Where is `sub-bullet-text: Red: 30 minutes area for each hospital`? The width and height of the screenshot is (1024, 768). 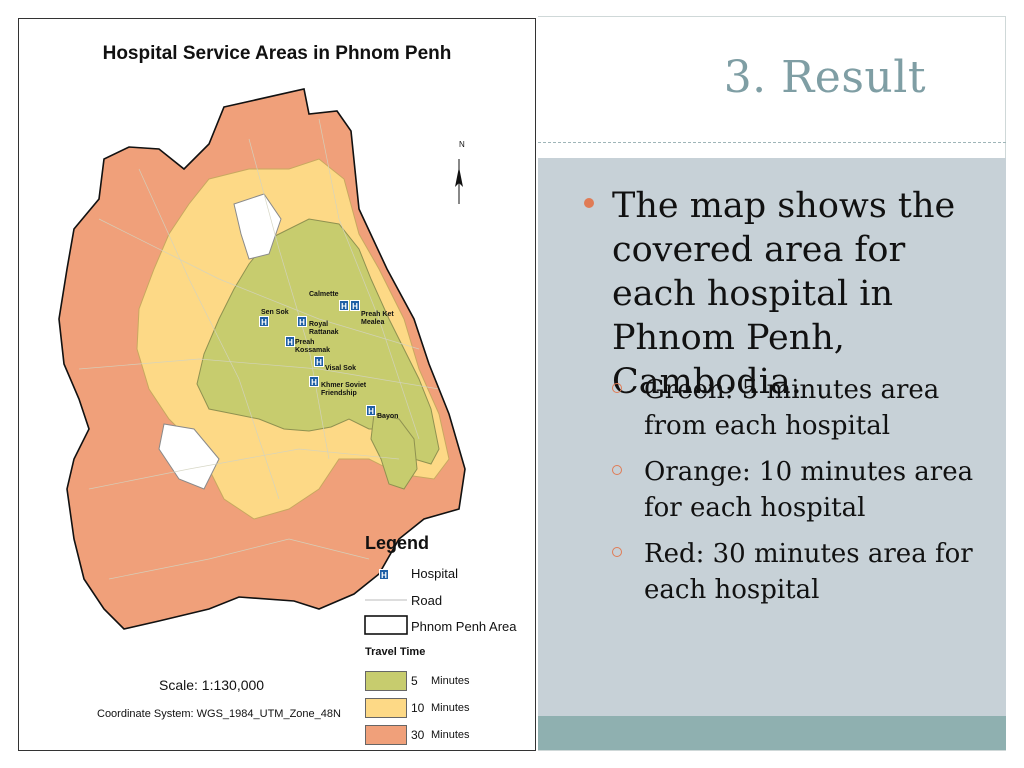 sub-bullet-text: Red: 30 minutes area for each hospital is located at coordinates (808, 572).